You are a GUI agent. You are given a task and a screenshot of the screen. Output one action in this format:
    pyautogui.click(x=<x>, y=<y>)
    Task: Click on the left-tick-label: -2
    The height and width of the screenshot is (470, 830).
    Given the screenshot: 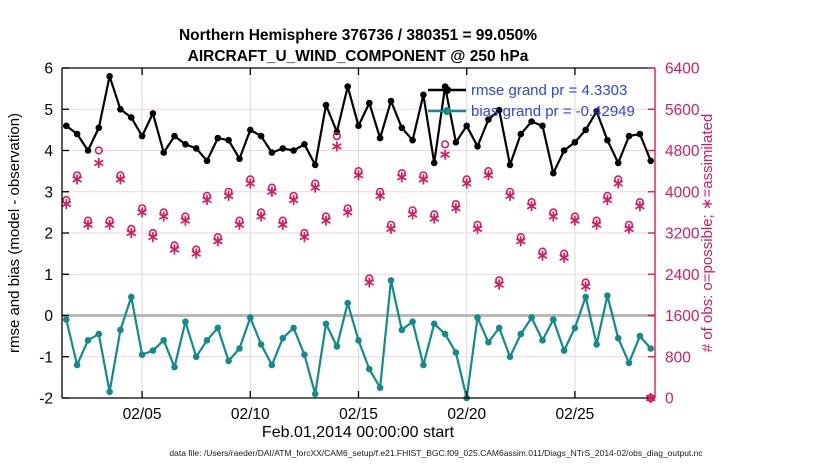 What is the action you would take?
    pyautogui.click(x=46, y=399)
    